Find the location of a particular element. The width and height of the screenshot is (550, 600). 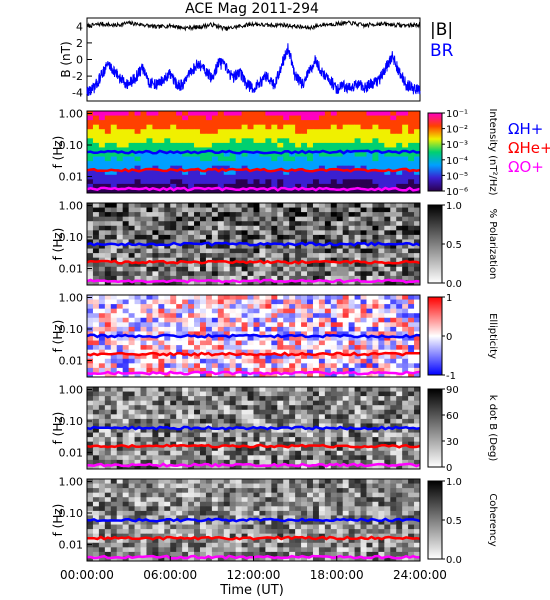

colorbar-tick-label: 10⁻³ is located at coordinates (457, 145).